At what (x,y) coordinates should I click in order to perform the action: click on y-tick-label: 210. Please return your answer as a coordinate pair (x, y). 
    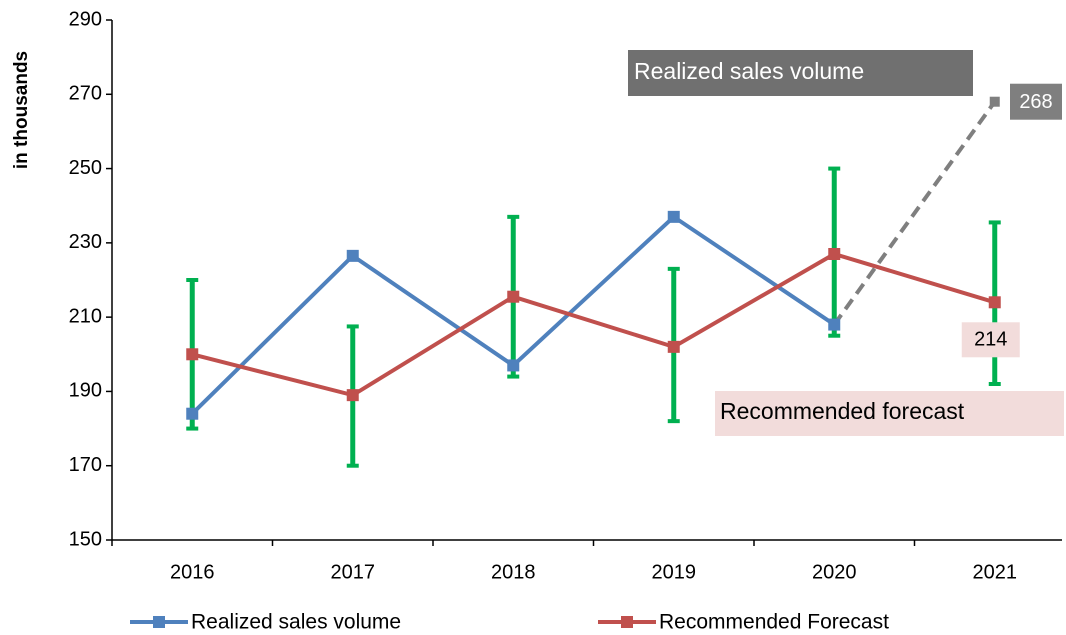
    Looking at the image, I should click on (85, 316).